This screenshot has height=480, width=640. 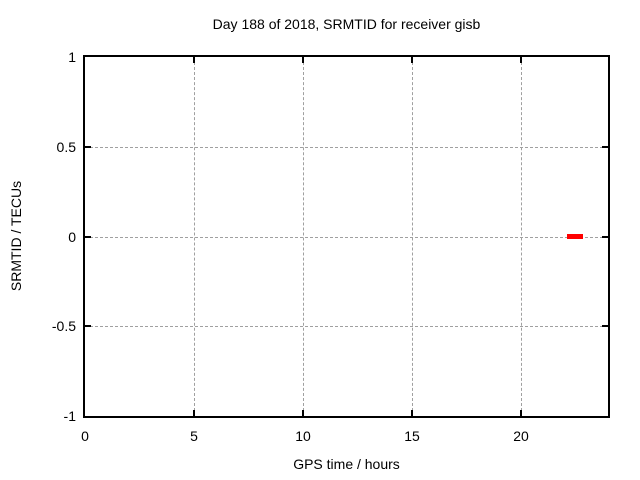 I want to click on x-axis-label: GPS time / hours, so click(x=346, y=464).